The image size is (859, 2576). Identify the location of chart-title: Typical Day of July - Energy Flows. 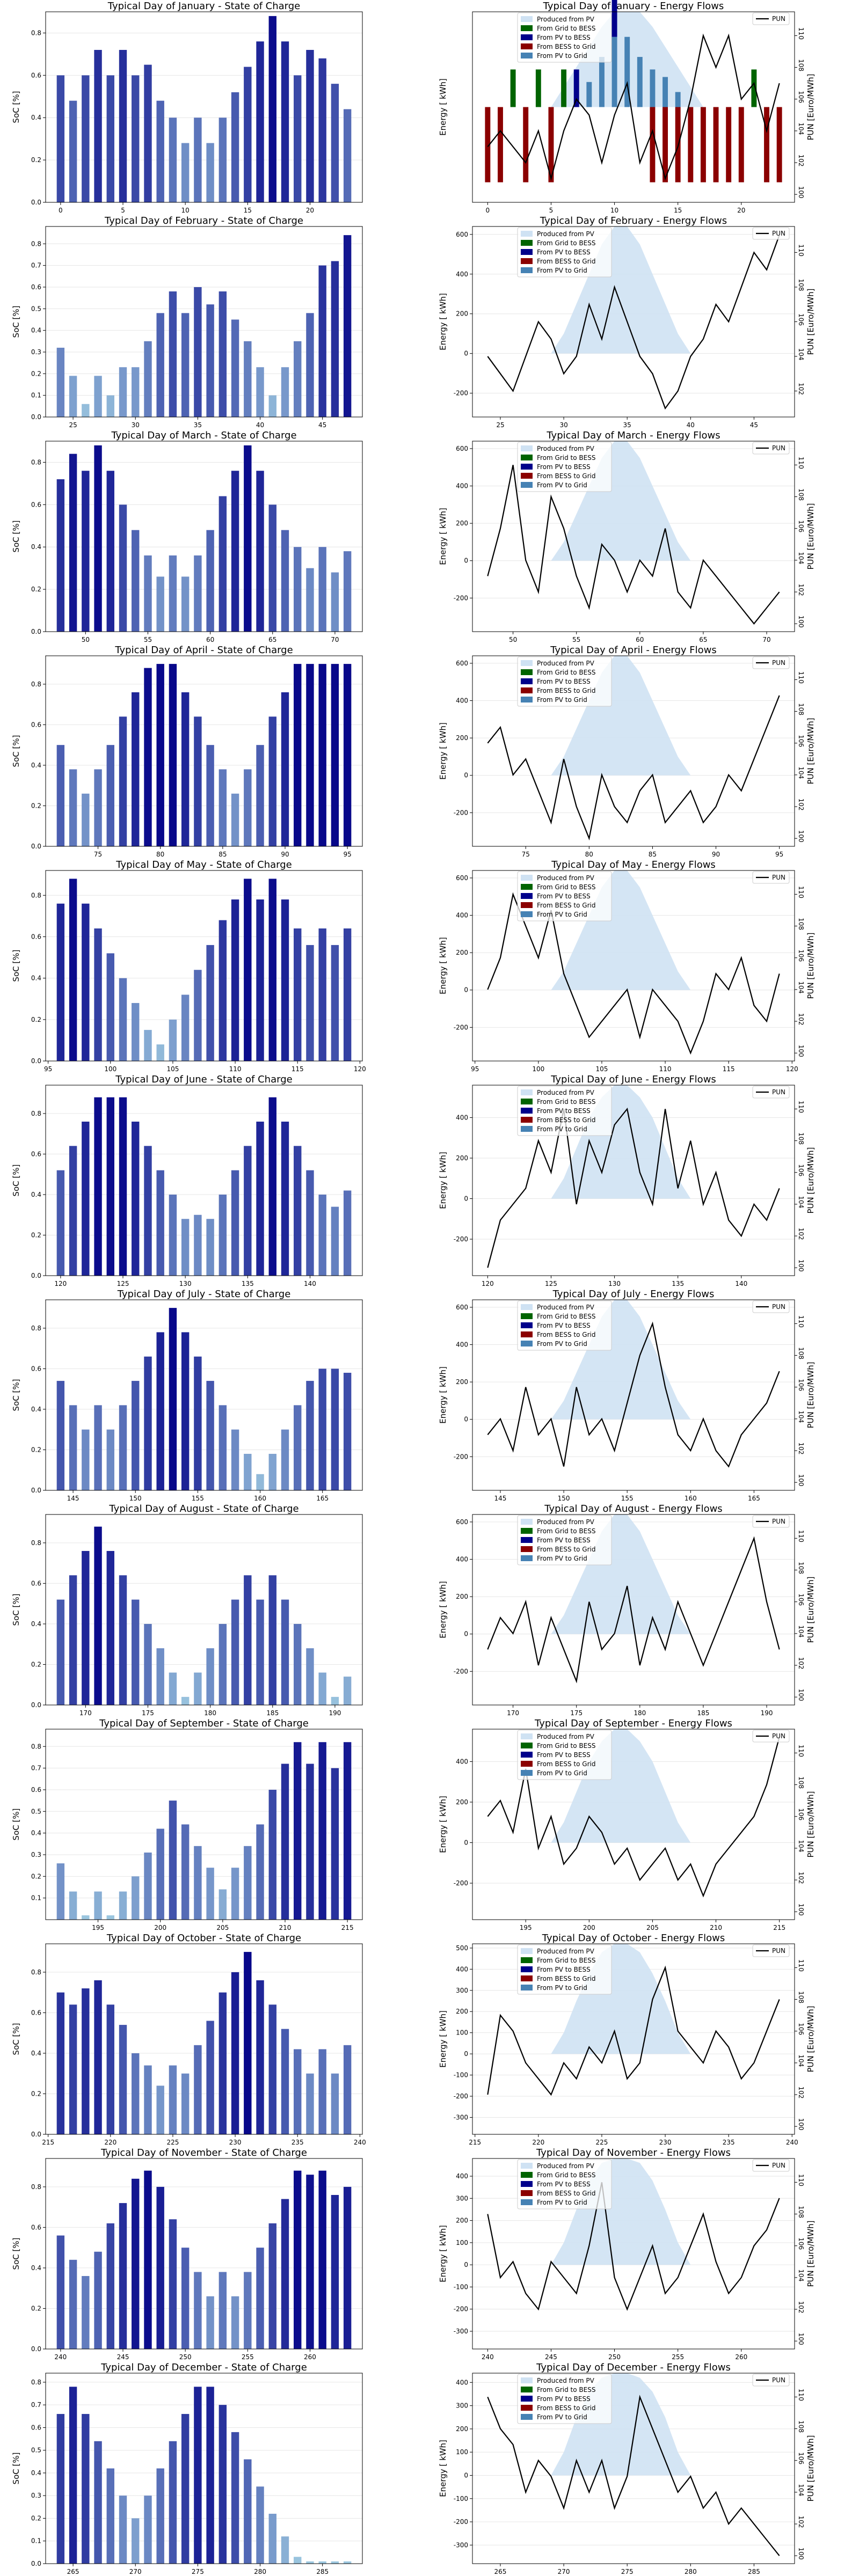
(633, 1294).